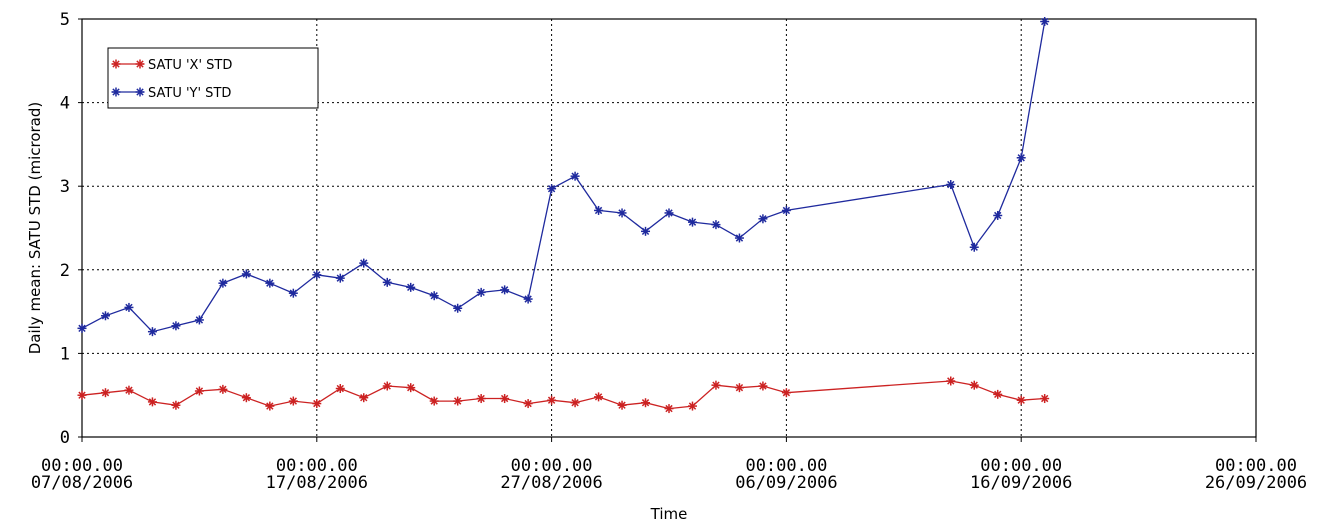 The width and height of the screenshot is (1327, 524). What do you see at coordinates (65, 20) in the screenshot?
I see `y-tick-label: 5` at bounding box center [65, 20].